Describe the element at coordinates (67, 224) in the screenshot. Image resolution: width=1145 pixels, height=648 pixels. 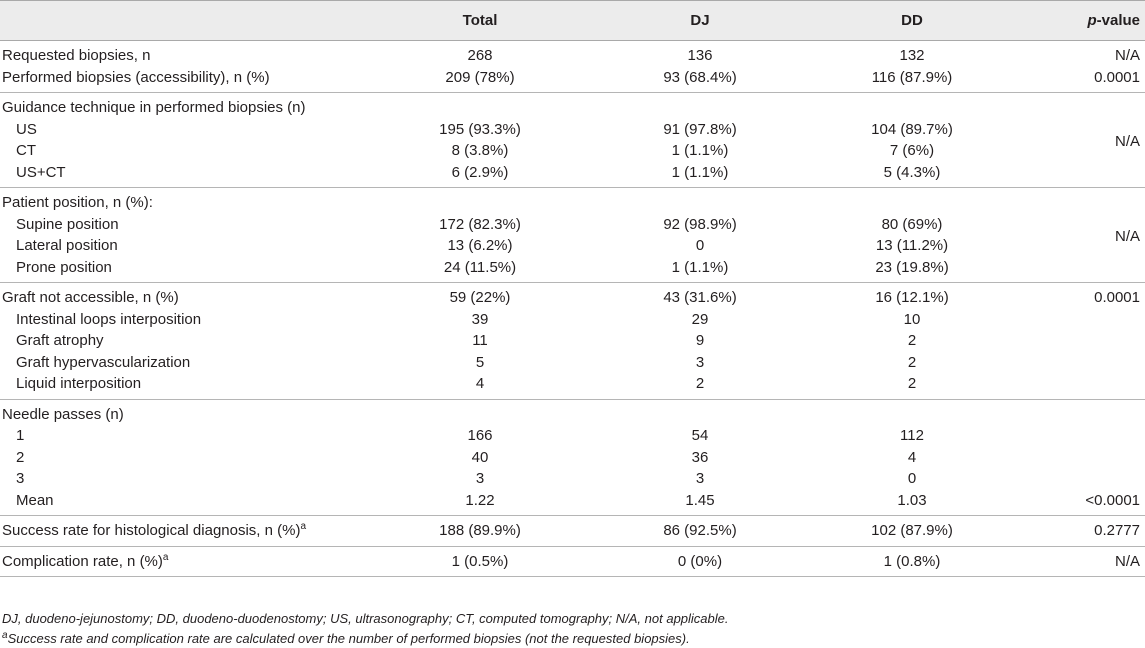
I see `row-label: Supine position` at that location.